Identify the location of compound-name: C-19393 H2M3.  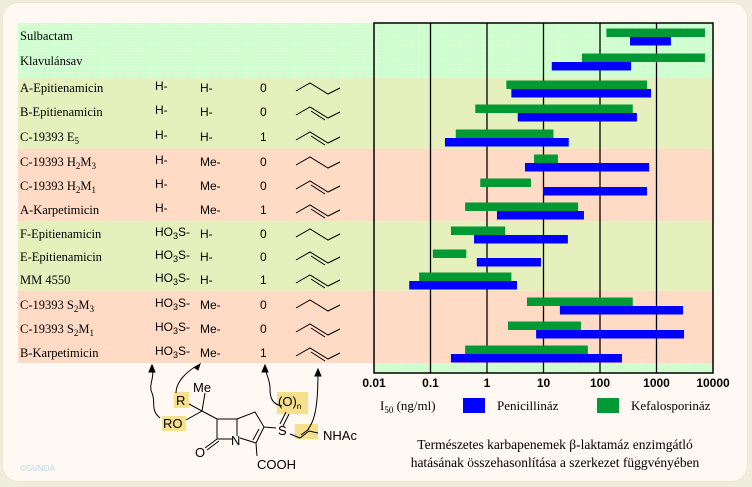
(58, 163).